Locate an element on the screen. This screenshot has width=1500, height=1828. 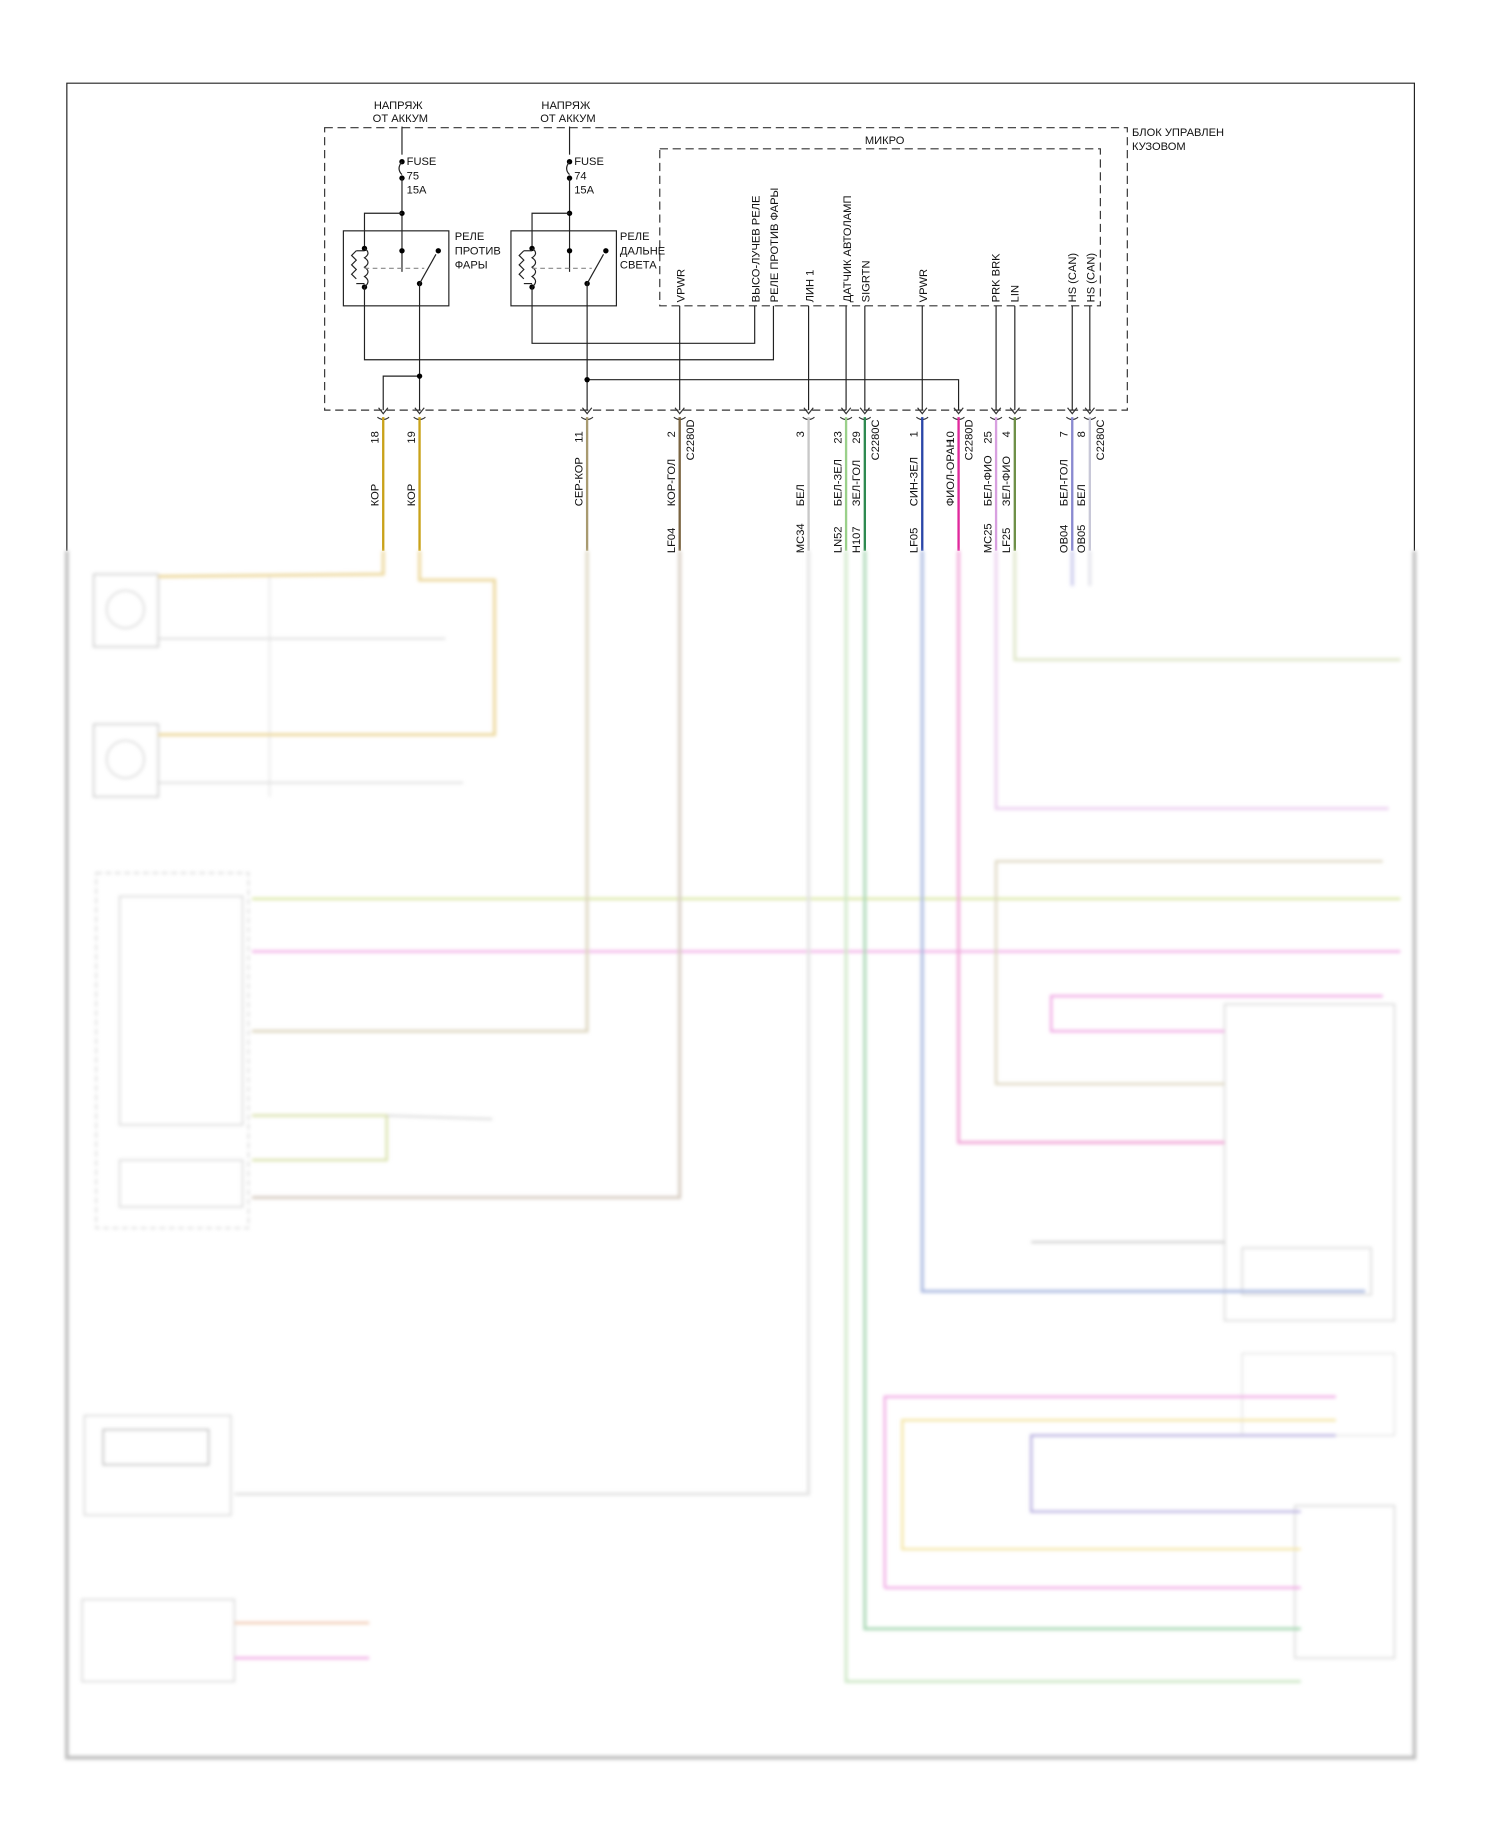
svg-text: ВЫСО-ЛУЧЕВ РЕЛЕ is located at coordinates (756, 249).